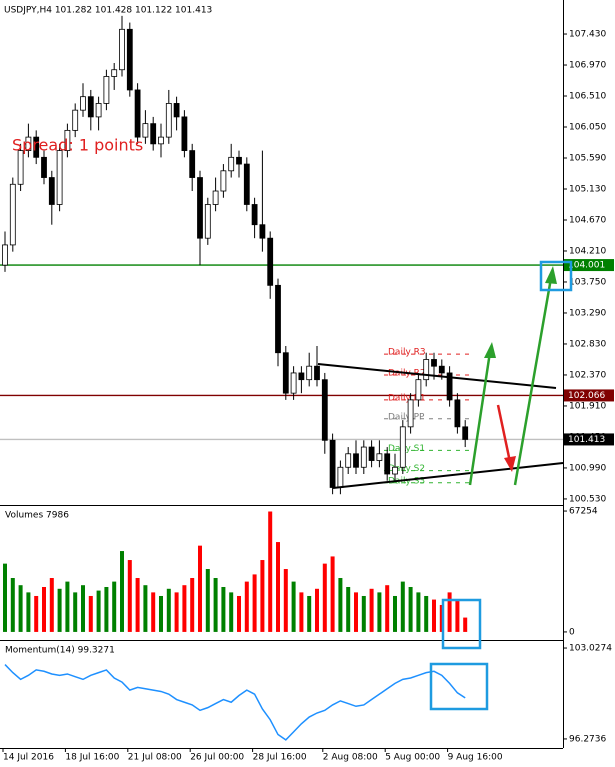 This screenshot has height=767, width=615. I want to click on x-tick-label: 21 Jul 08:00, so click(155, 758).